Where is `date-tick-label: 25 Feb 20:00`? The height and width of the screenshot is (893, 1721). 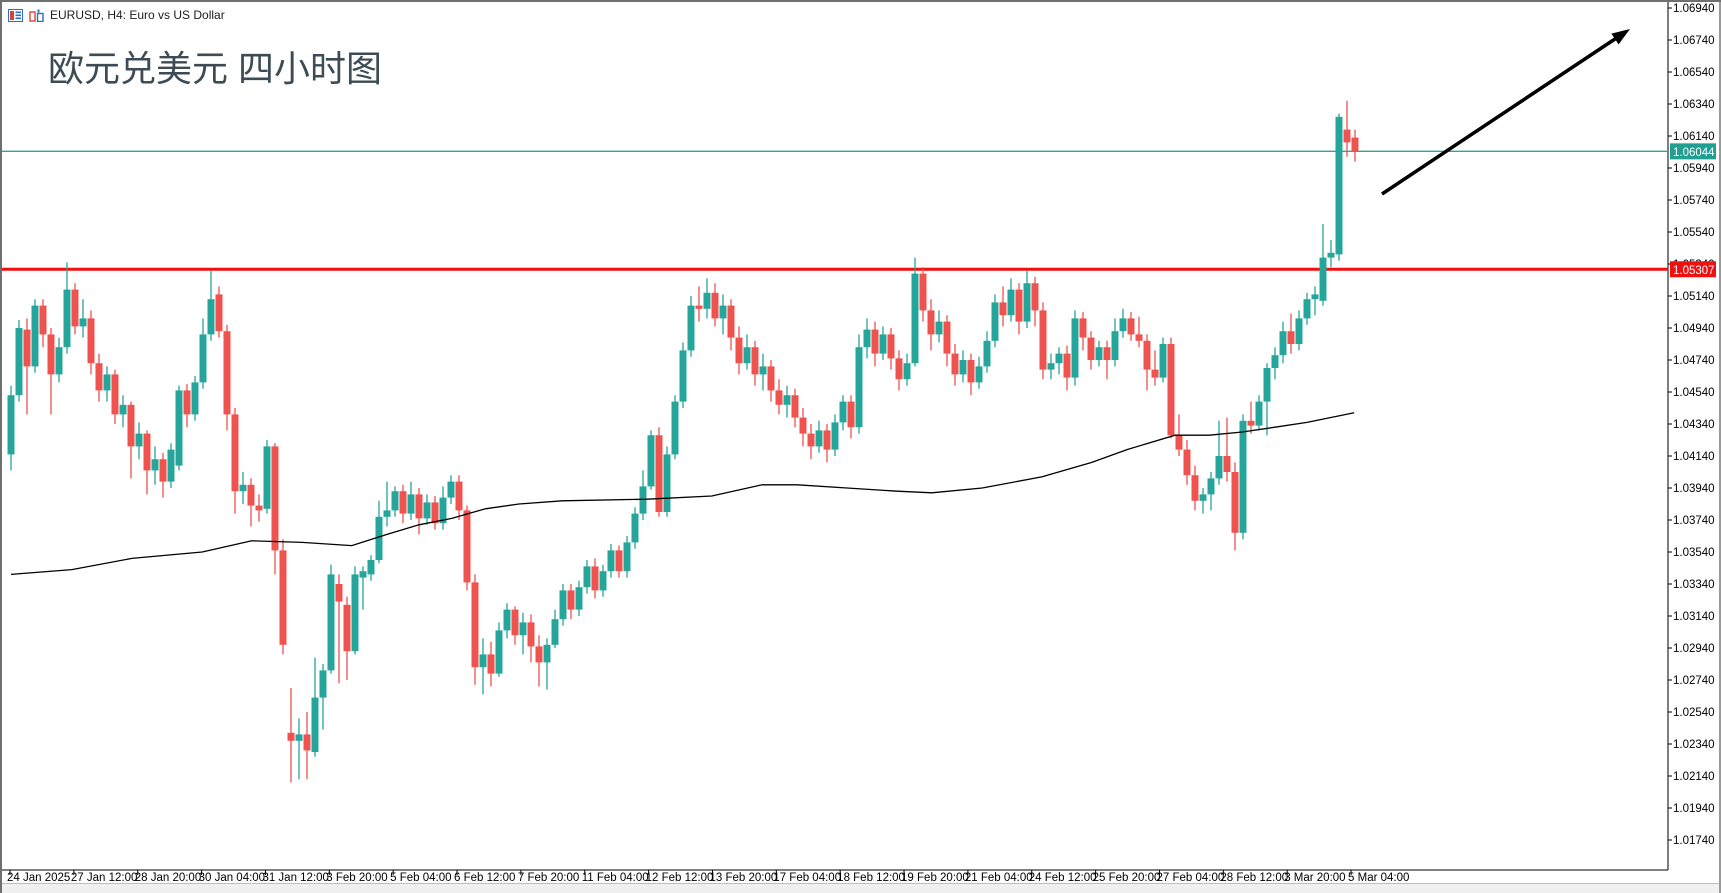
date-tick-label: 25 Feb 20:00 is located at coordinates (1127, 878).